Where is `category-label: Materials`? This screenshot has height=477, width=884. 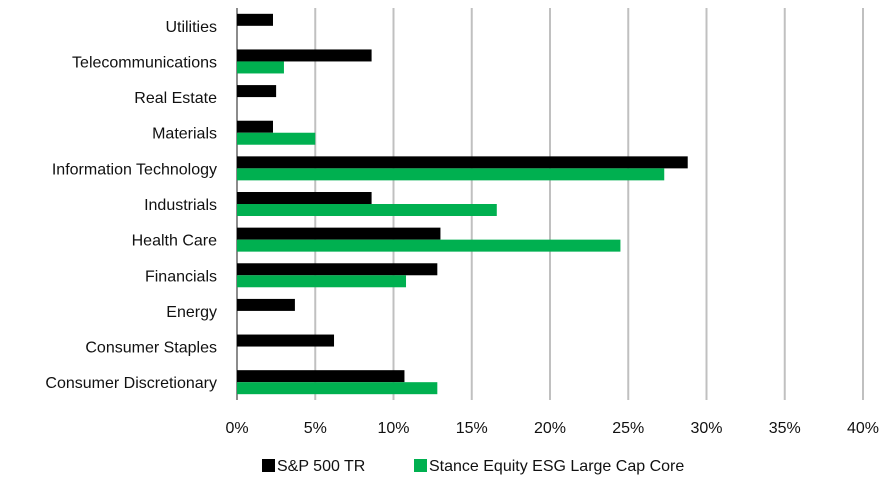
category-label: Materials is located at coordinates (184, 134).